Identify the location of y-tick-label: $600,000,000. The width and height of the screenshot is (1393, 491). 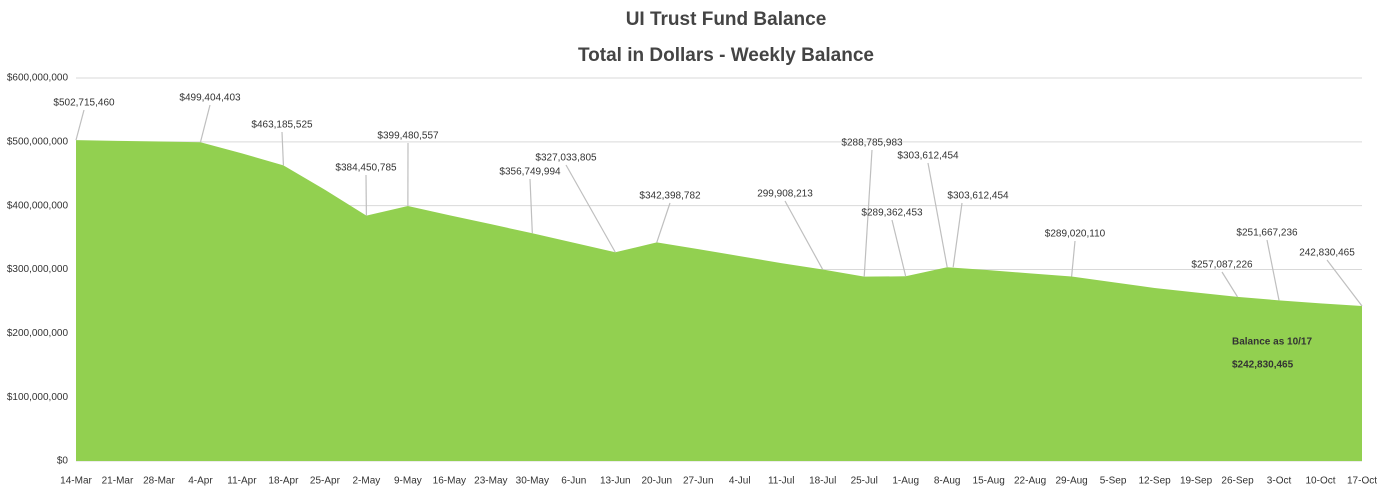
(38, 78).